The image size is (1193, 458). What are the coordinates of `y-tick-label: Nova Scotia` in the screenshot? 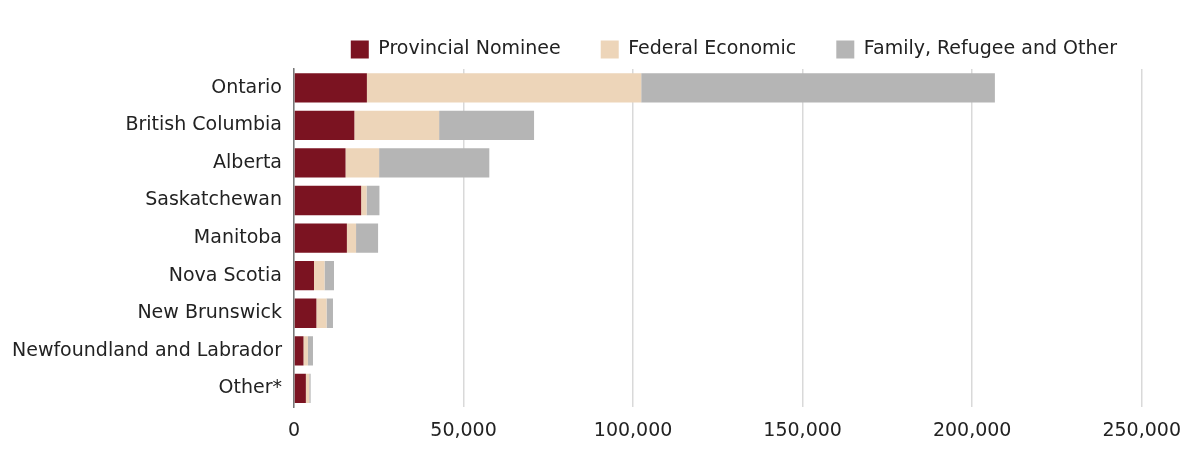 It's located at (225, 273).